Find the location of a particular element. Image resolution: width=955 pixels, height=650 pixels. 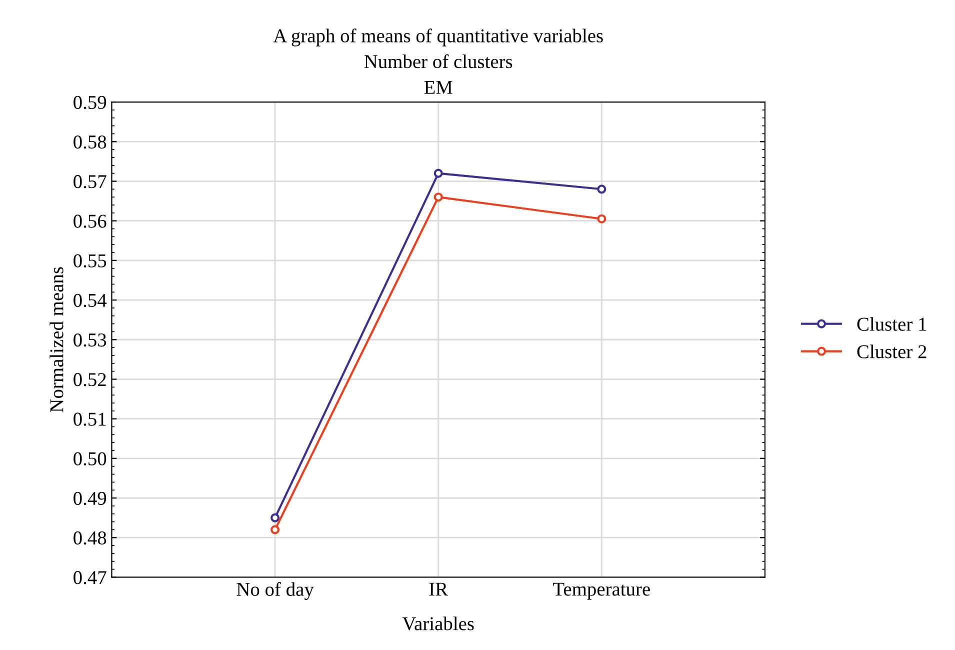

y-axis-title: Normalized means is located at coordinates (57, 339).